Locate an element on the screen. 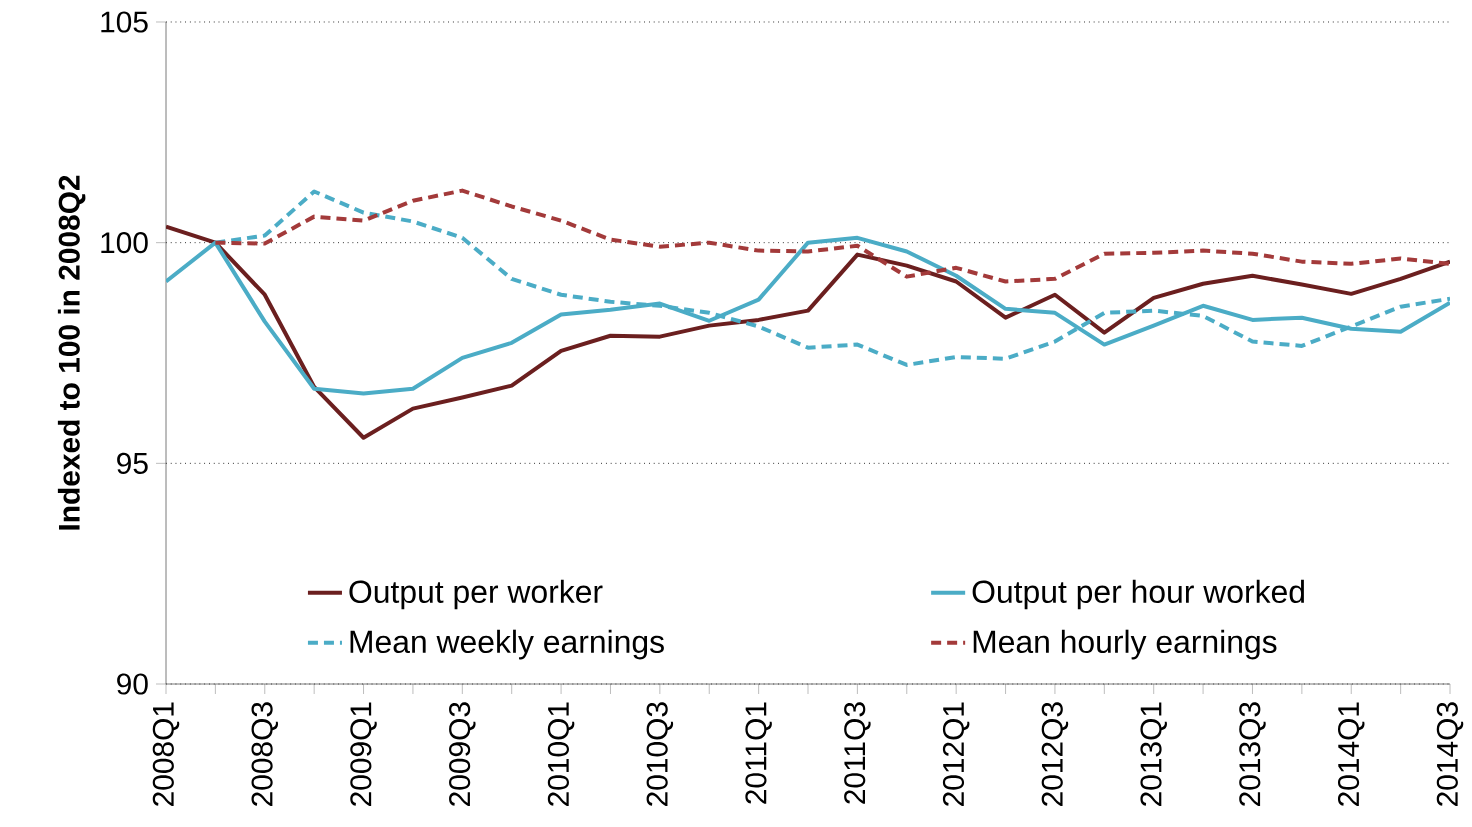  legend-label: Mean hourly earnings is located at coordinates (1125, 644).